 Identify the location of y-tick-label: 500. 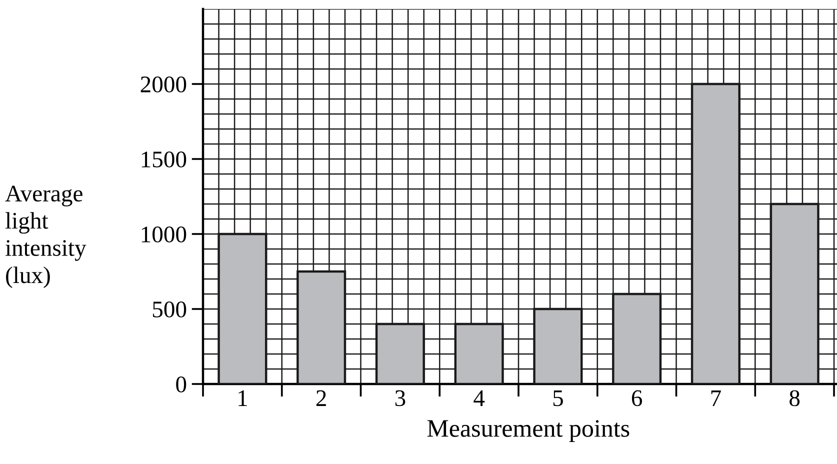
(169, 309).